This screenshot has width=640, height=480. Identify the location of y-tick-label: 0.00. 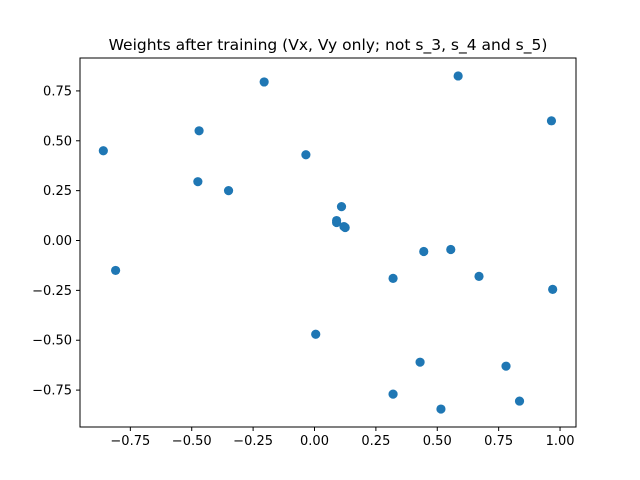
(57, 241).